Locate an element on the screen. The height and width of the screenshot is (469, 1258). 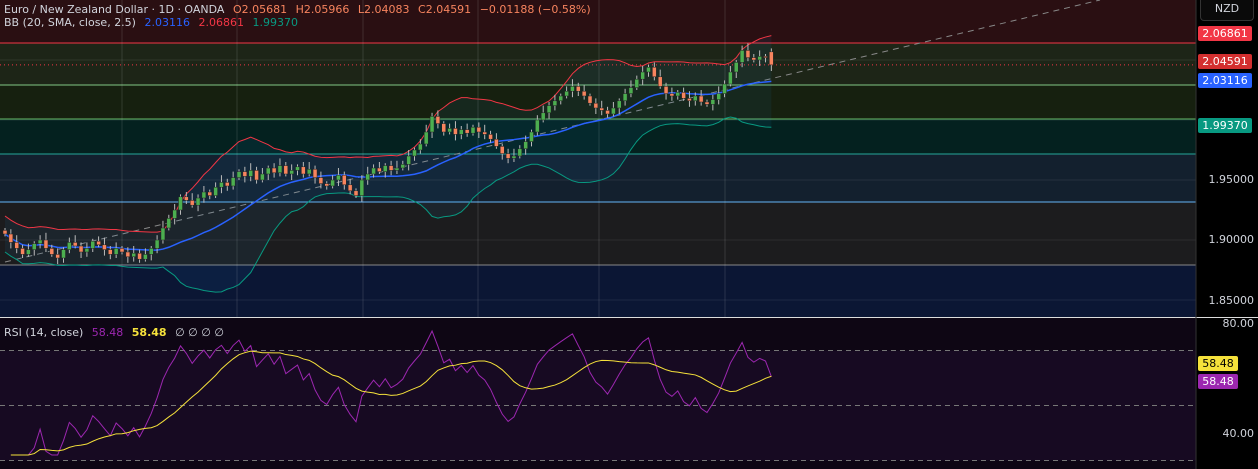
symbol-title: Euro / New Zealand Dollar · 1D · OANDA is located at coordinates (114, 9).